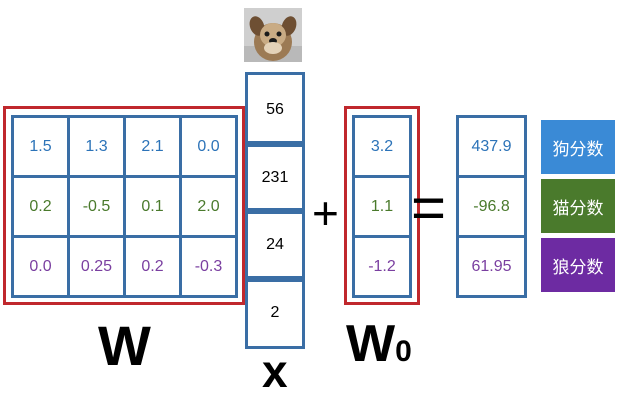 This screenshot has width=633, height=401. Describe the element at coordinates (403, 351) in the screenshot. I see `vector-w0-label-sub: 0` at that location.